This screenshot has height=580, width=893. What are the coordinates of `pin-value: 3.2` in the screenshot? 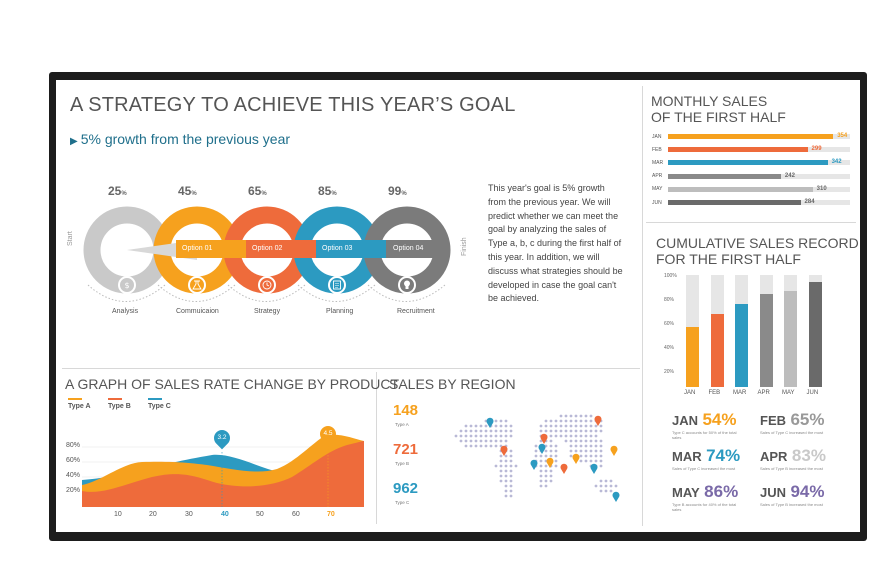 It's located at (222, 437).